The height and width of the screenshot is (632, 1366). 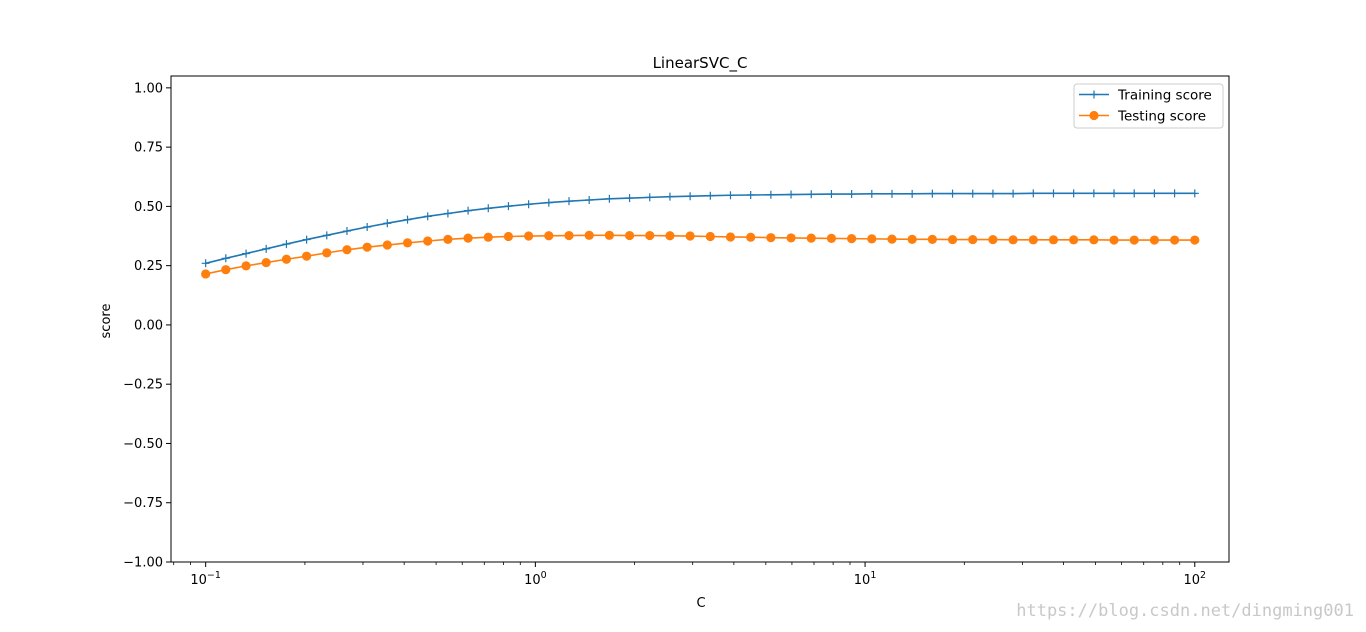 What do you see at coordinates (143, 563) in the screenshot?
I see `y-tick-label: −1.00` at bounding box center [143, 563].